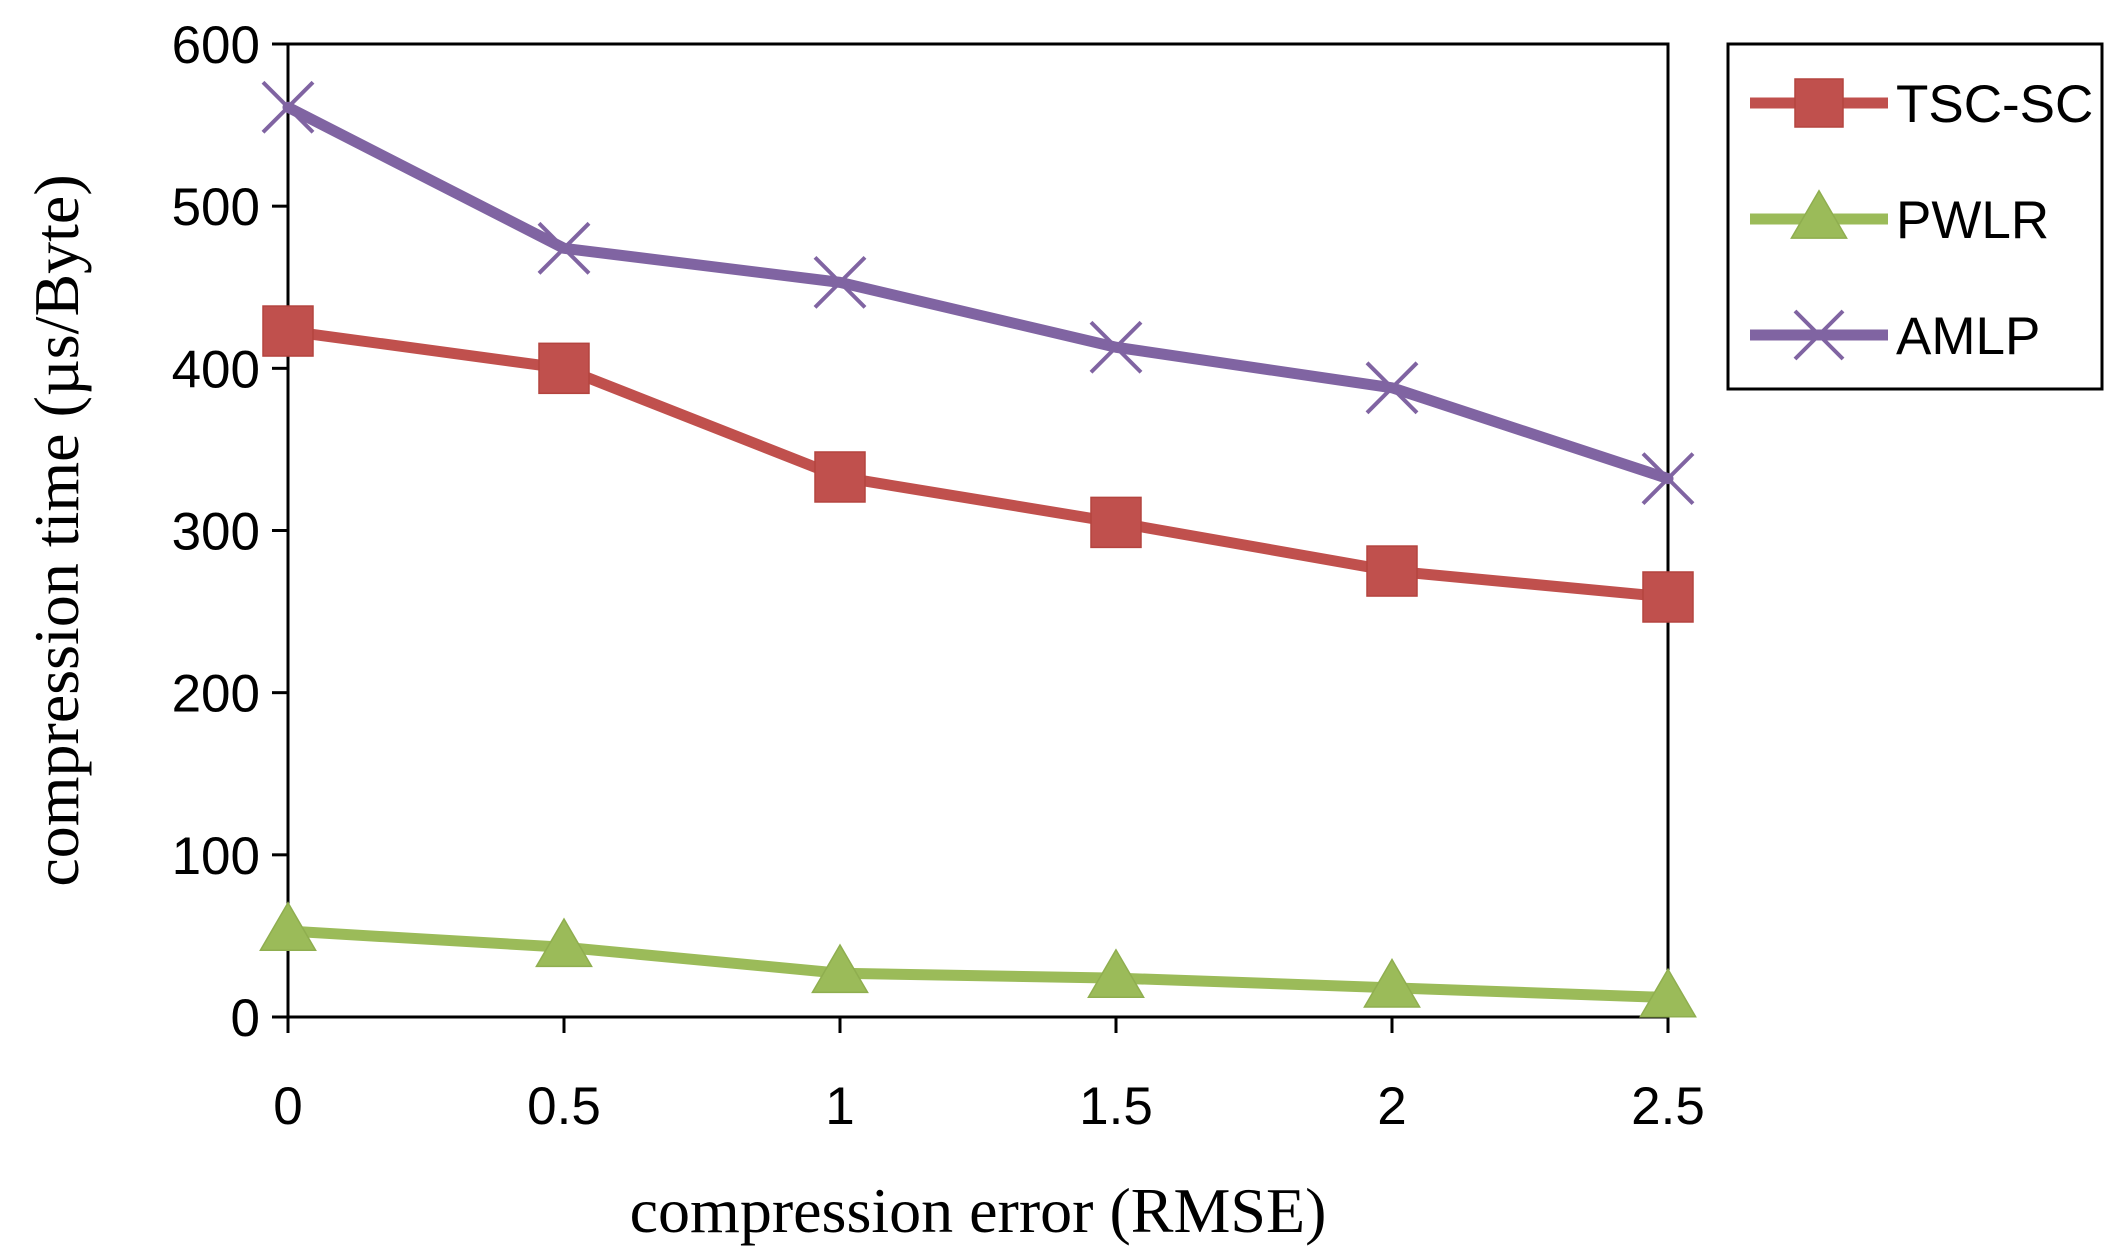 The height and width of the screenshot is (1260, 2118). I want to click on x-axis-title: compression error (RMSE), so click(978, 1210).